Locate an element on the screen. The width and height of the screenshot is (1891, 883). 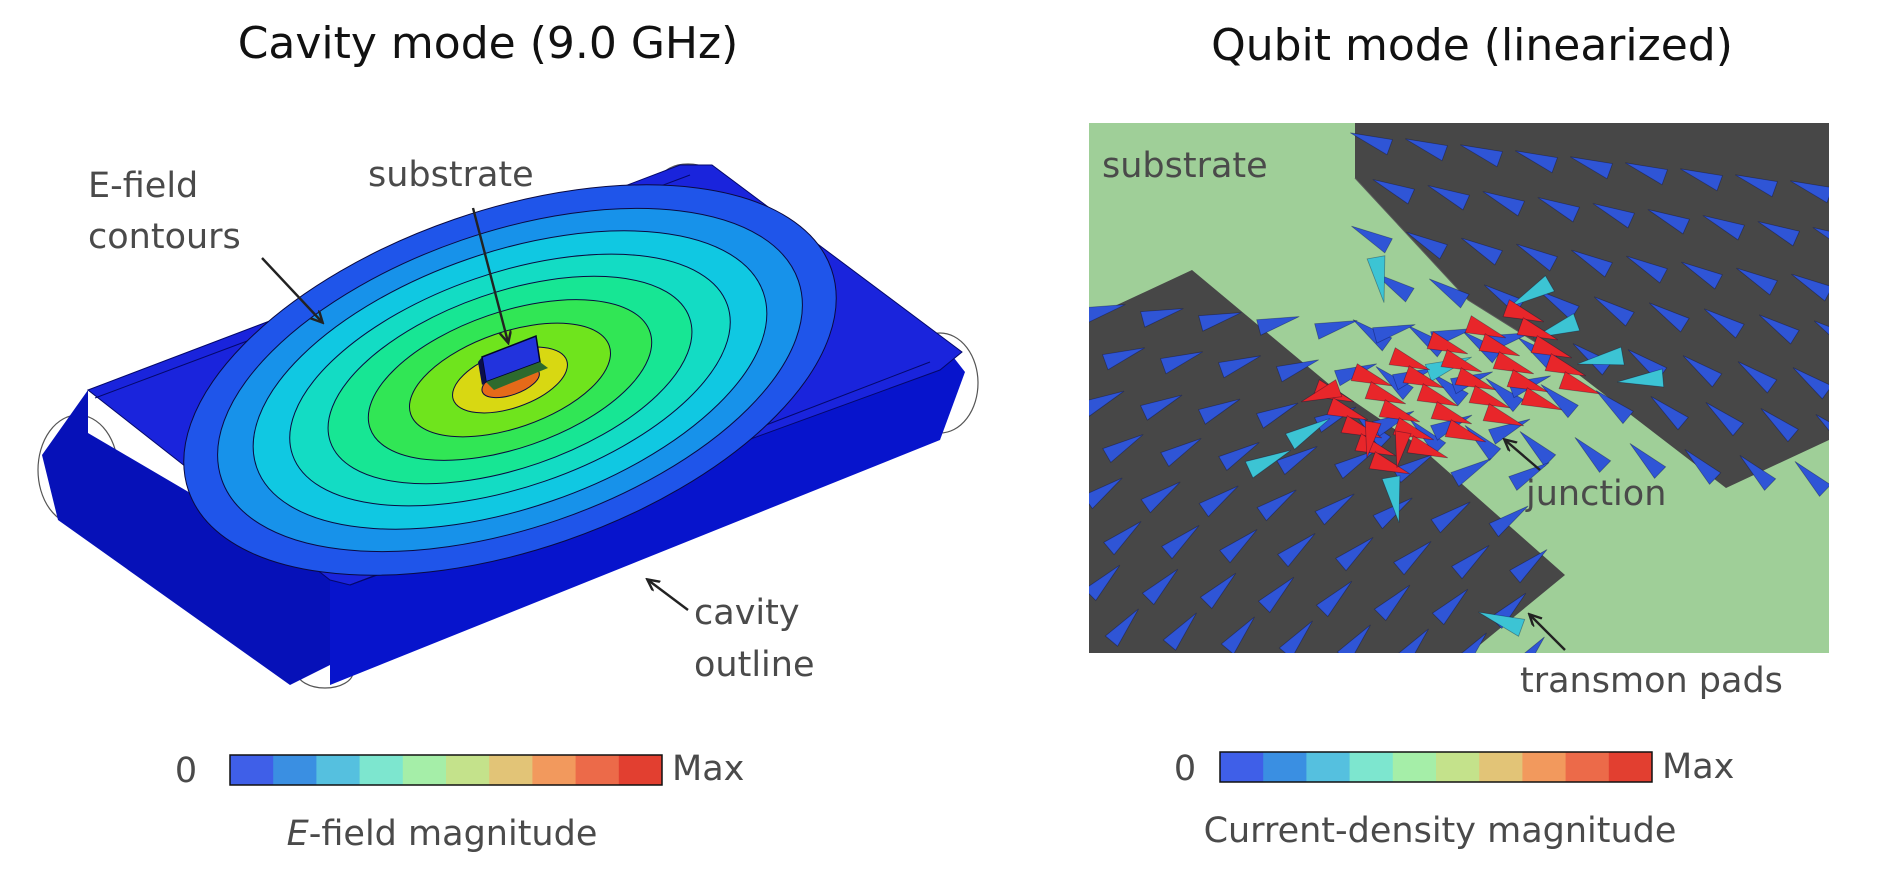
label-cavity-outline: cavity outline is located at coordinates (754, 639).